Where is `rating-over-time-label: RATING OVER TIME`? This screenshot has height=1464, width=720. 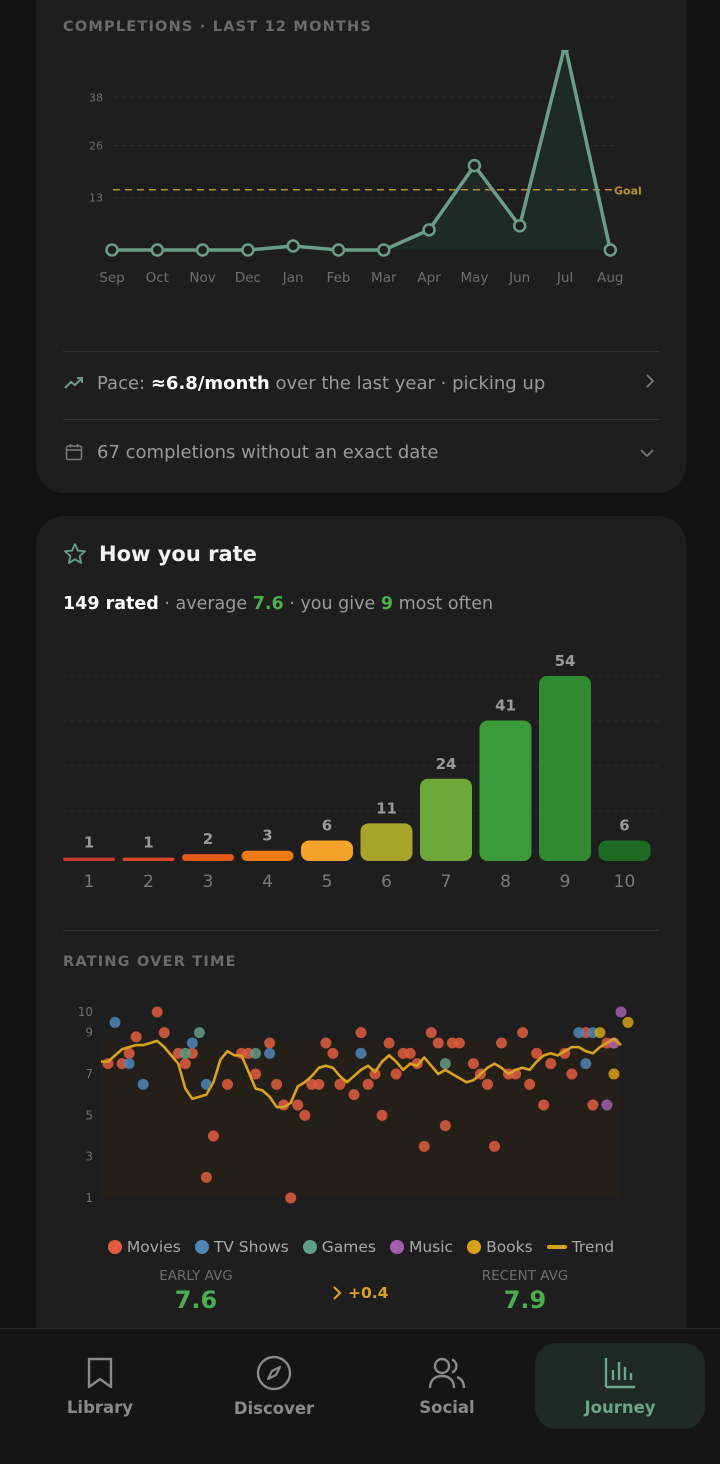 rating-over-time-label: RATING OVER TIME is located at coordinates (150, 962).